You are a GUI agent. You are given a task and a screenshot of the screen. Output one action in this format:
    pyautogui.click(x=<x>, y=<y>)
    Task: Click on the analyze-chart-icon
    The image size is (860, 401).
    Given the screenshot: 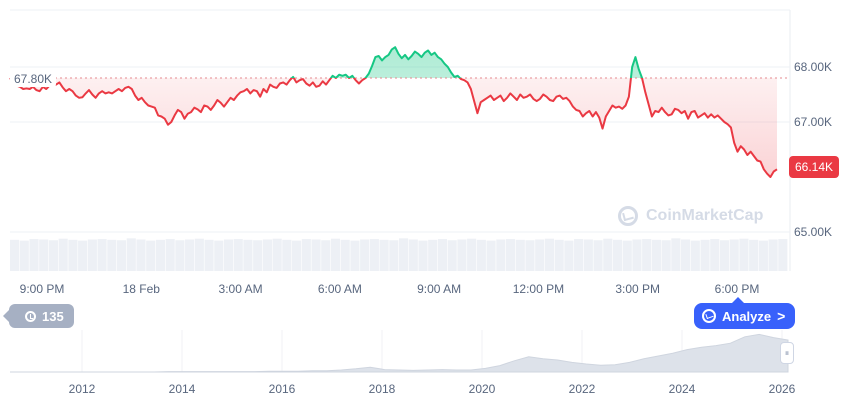 What is the action you would take?
    pyautogui.click(x=709, y=316)
    